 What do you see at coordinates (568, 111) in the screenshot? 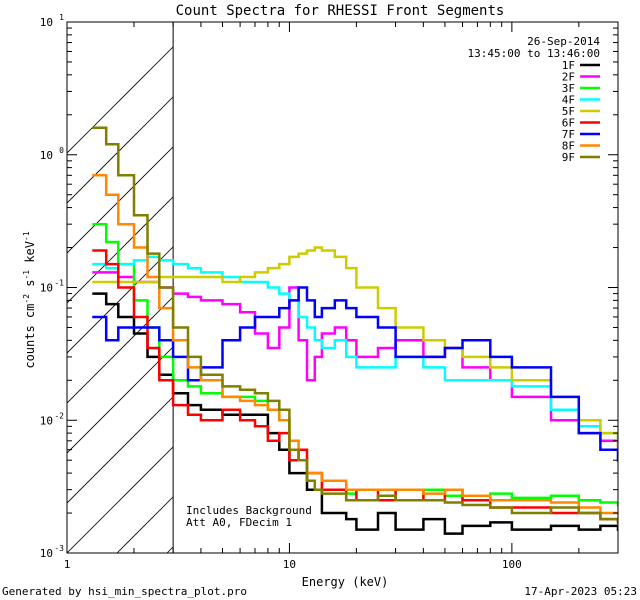
I see `legend-label-5F: 5F` at bounding box center [568, 111].